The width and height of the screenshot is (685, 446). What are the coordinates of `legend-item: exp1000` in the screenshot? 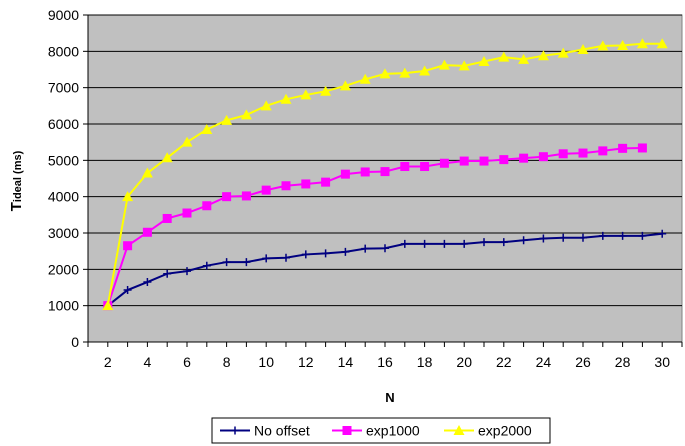 It's located at (376, 431).